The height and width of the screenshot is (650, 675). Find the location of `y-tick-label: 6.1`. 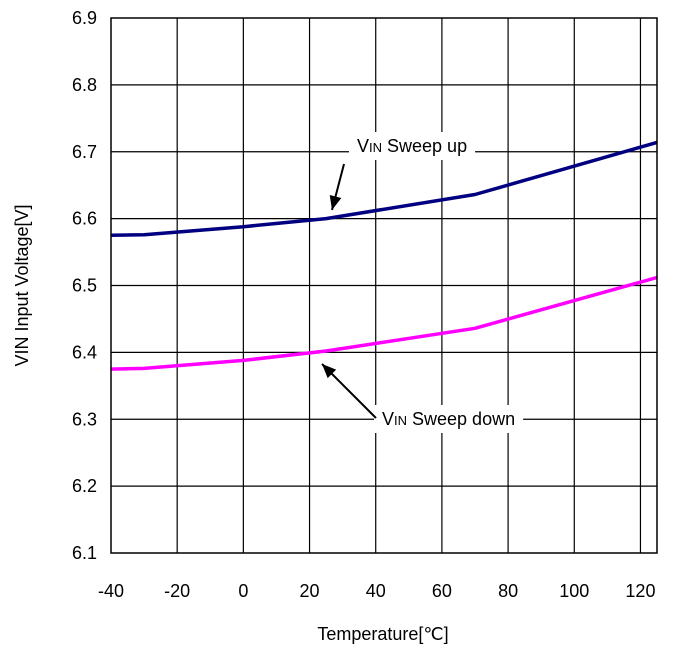

y-tick-label: 6.1 is located at coordinates (84, 553).